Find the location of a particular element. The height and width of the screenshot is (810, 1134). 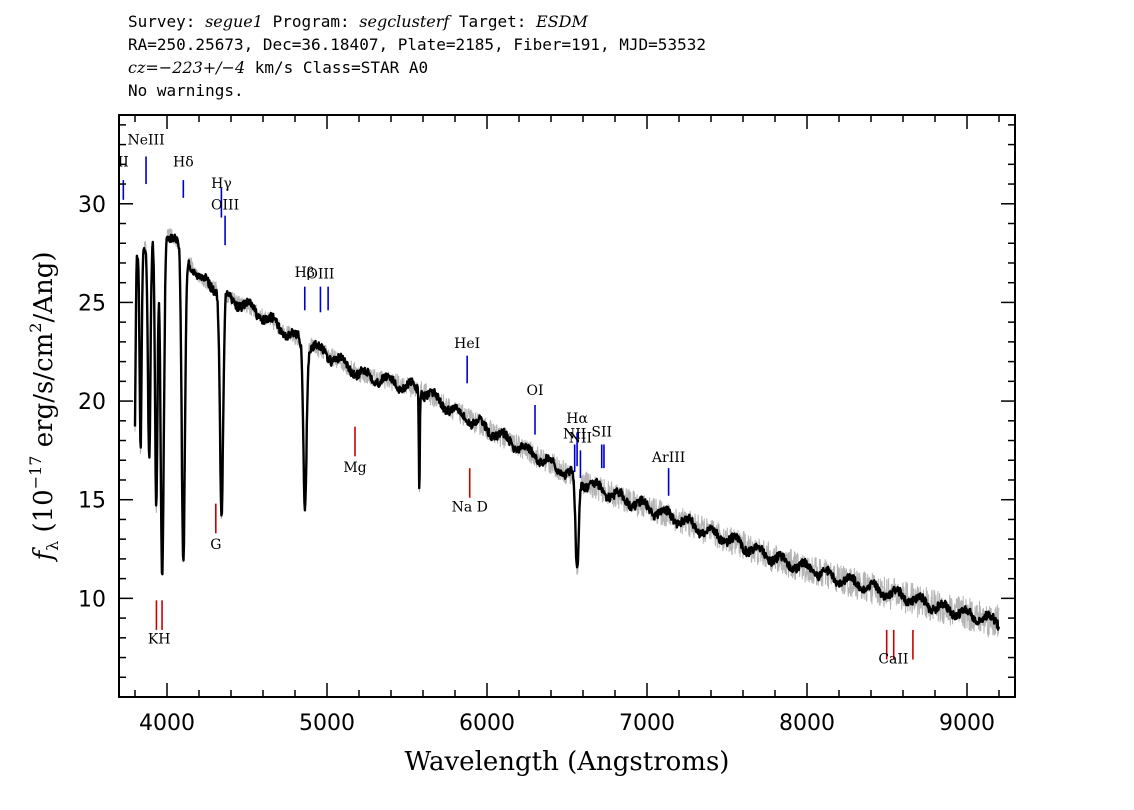

y-tick-label: 20 is located at coordinates (92, 402).